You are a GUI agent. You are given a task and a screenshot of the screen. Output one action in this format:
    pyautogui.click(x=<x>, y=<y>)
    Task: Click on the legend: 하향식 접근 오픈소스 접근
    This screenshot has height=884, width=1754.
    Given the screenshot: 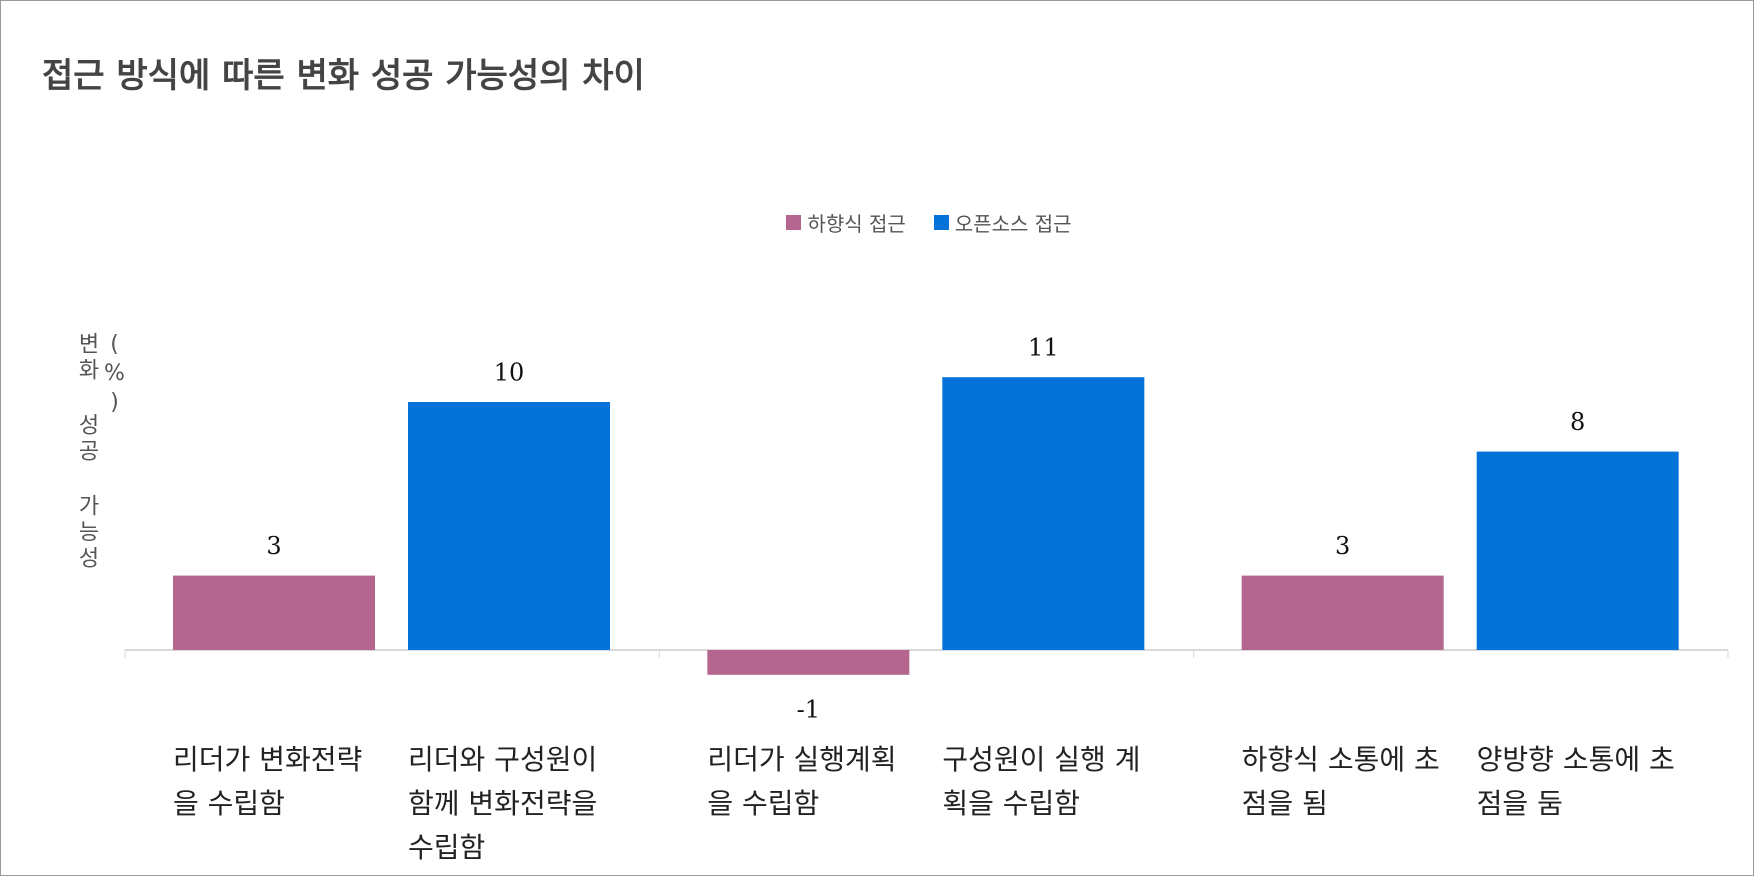 What is the action you would take?
    pyautogui.click(x=877, y=222)
    